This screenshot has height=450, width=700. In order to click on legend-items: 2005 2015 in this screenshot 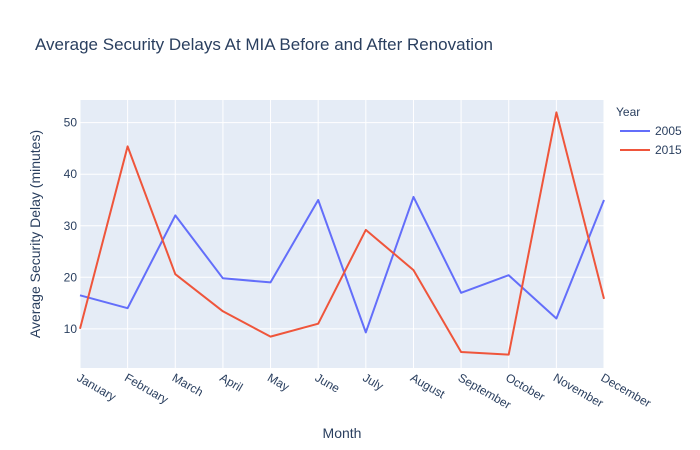, I will do `click(651, 140)`.